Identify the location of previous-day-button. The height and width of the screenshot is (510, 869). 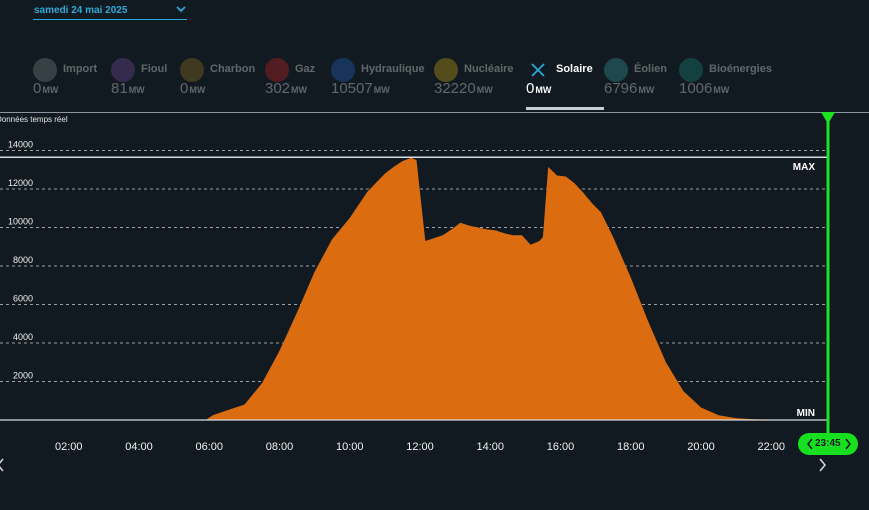
(3, 465).